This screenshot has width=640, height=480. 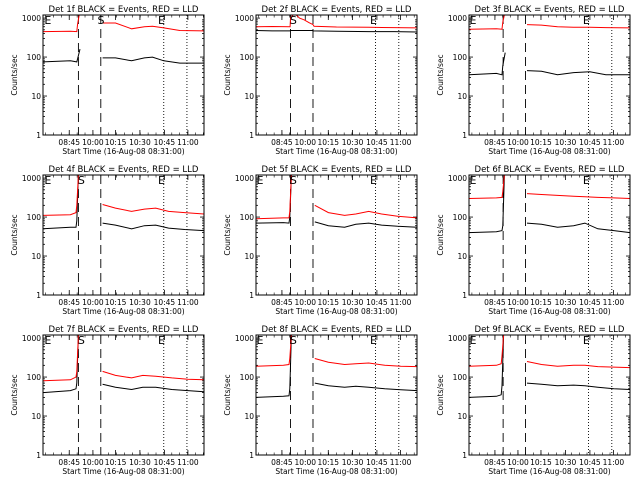 I want to click on panel-title: Det 6f BLACK = Events, RED = LLD, so click(x=550, y=170).